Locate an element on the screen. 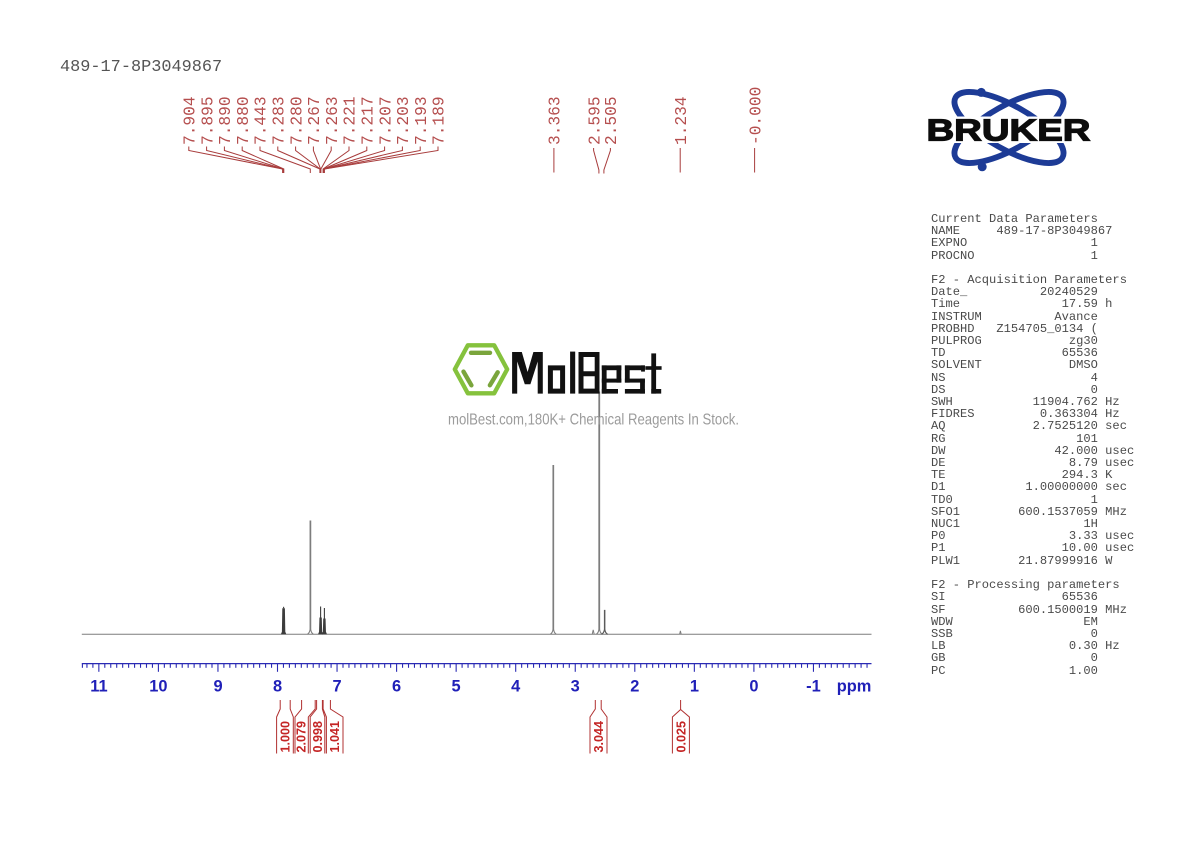 Image resolution: width=1190 pixels, height=842 pixels. svg-text: -1 is located at coordinates (813, 687).